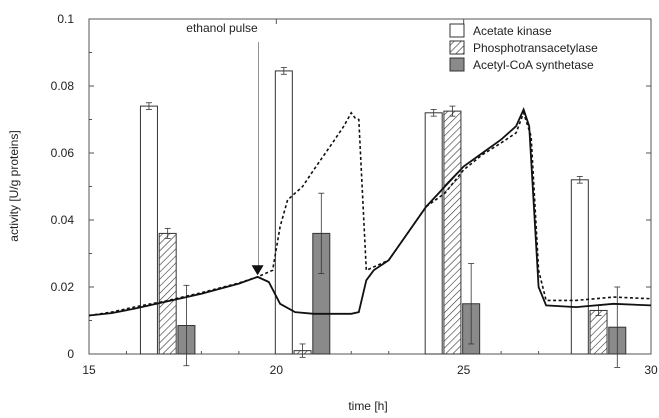  I want to click on x-tick-label: 25, so click(464, 370).